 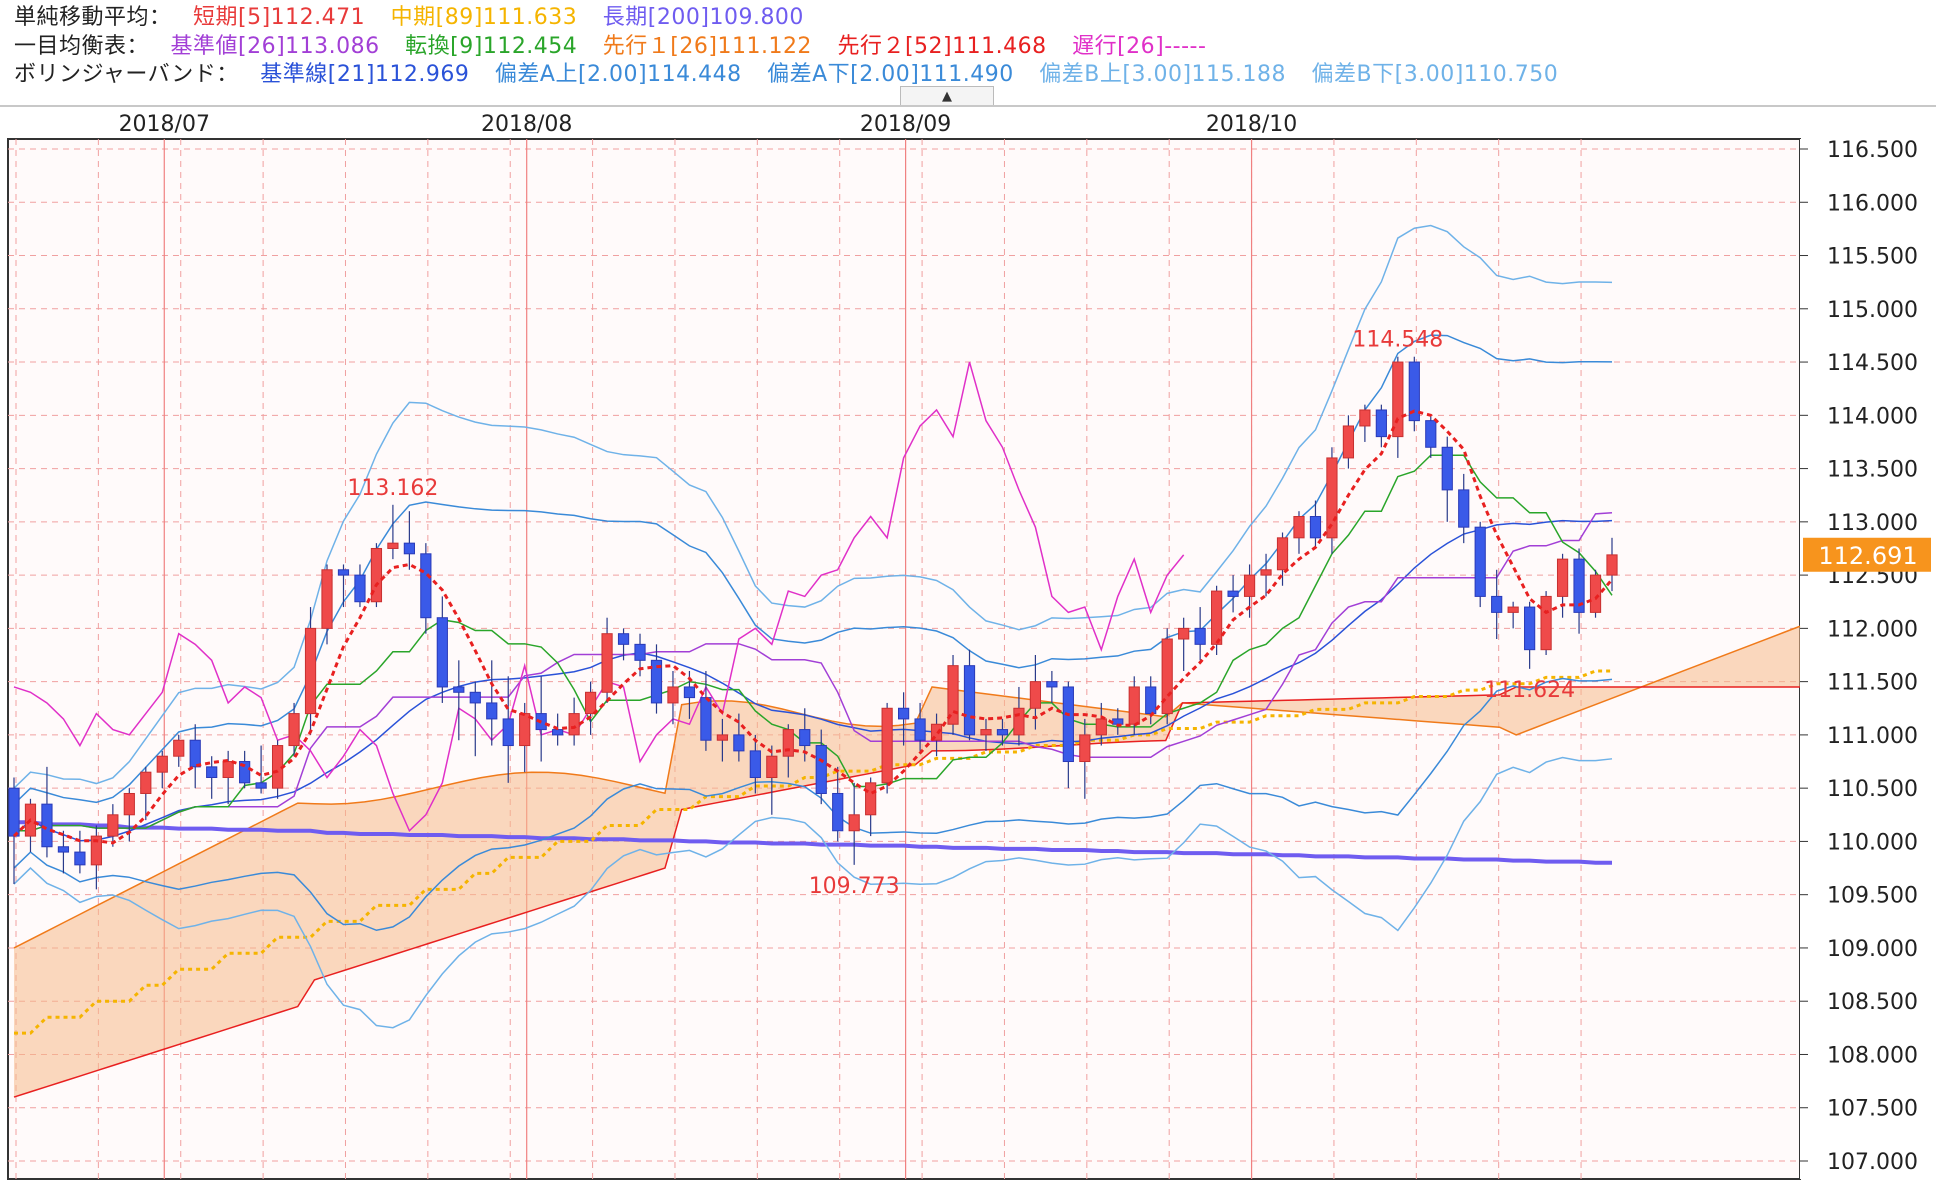 What do you see at coordinates (1872, 736) in the screenshot?
I see `y-tick-label: 111.000` at bounding box center [1872, 736].